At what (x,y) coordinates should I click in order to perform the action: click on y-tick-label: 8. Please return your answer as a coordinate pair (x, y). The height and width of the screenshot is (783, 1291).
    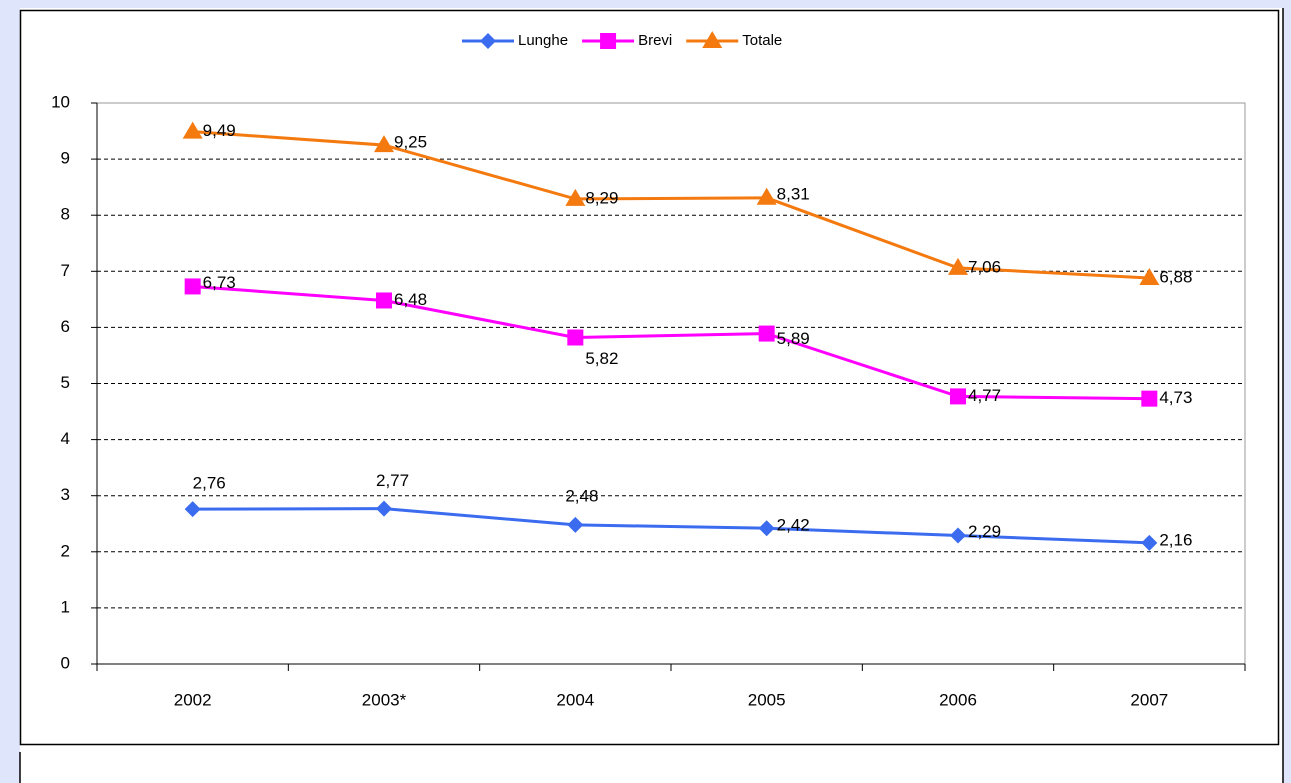
    Looking at the image, I should click on (65, 214).